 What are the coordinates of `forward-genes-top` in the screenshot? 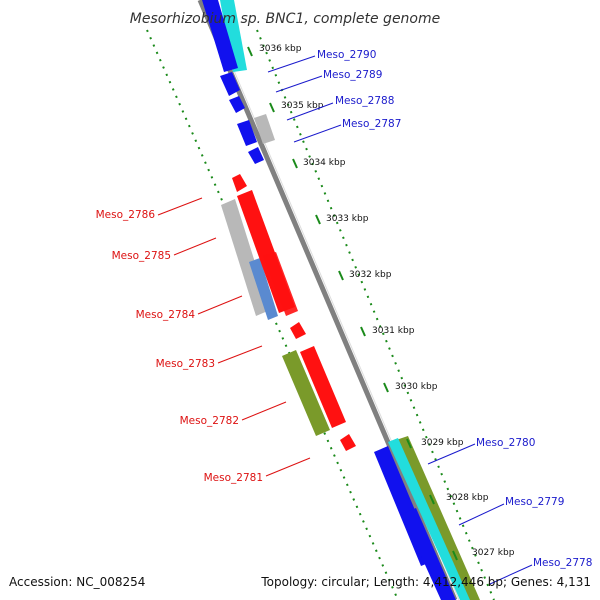 It's located at (238, 82).